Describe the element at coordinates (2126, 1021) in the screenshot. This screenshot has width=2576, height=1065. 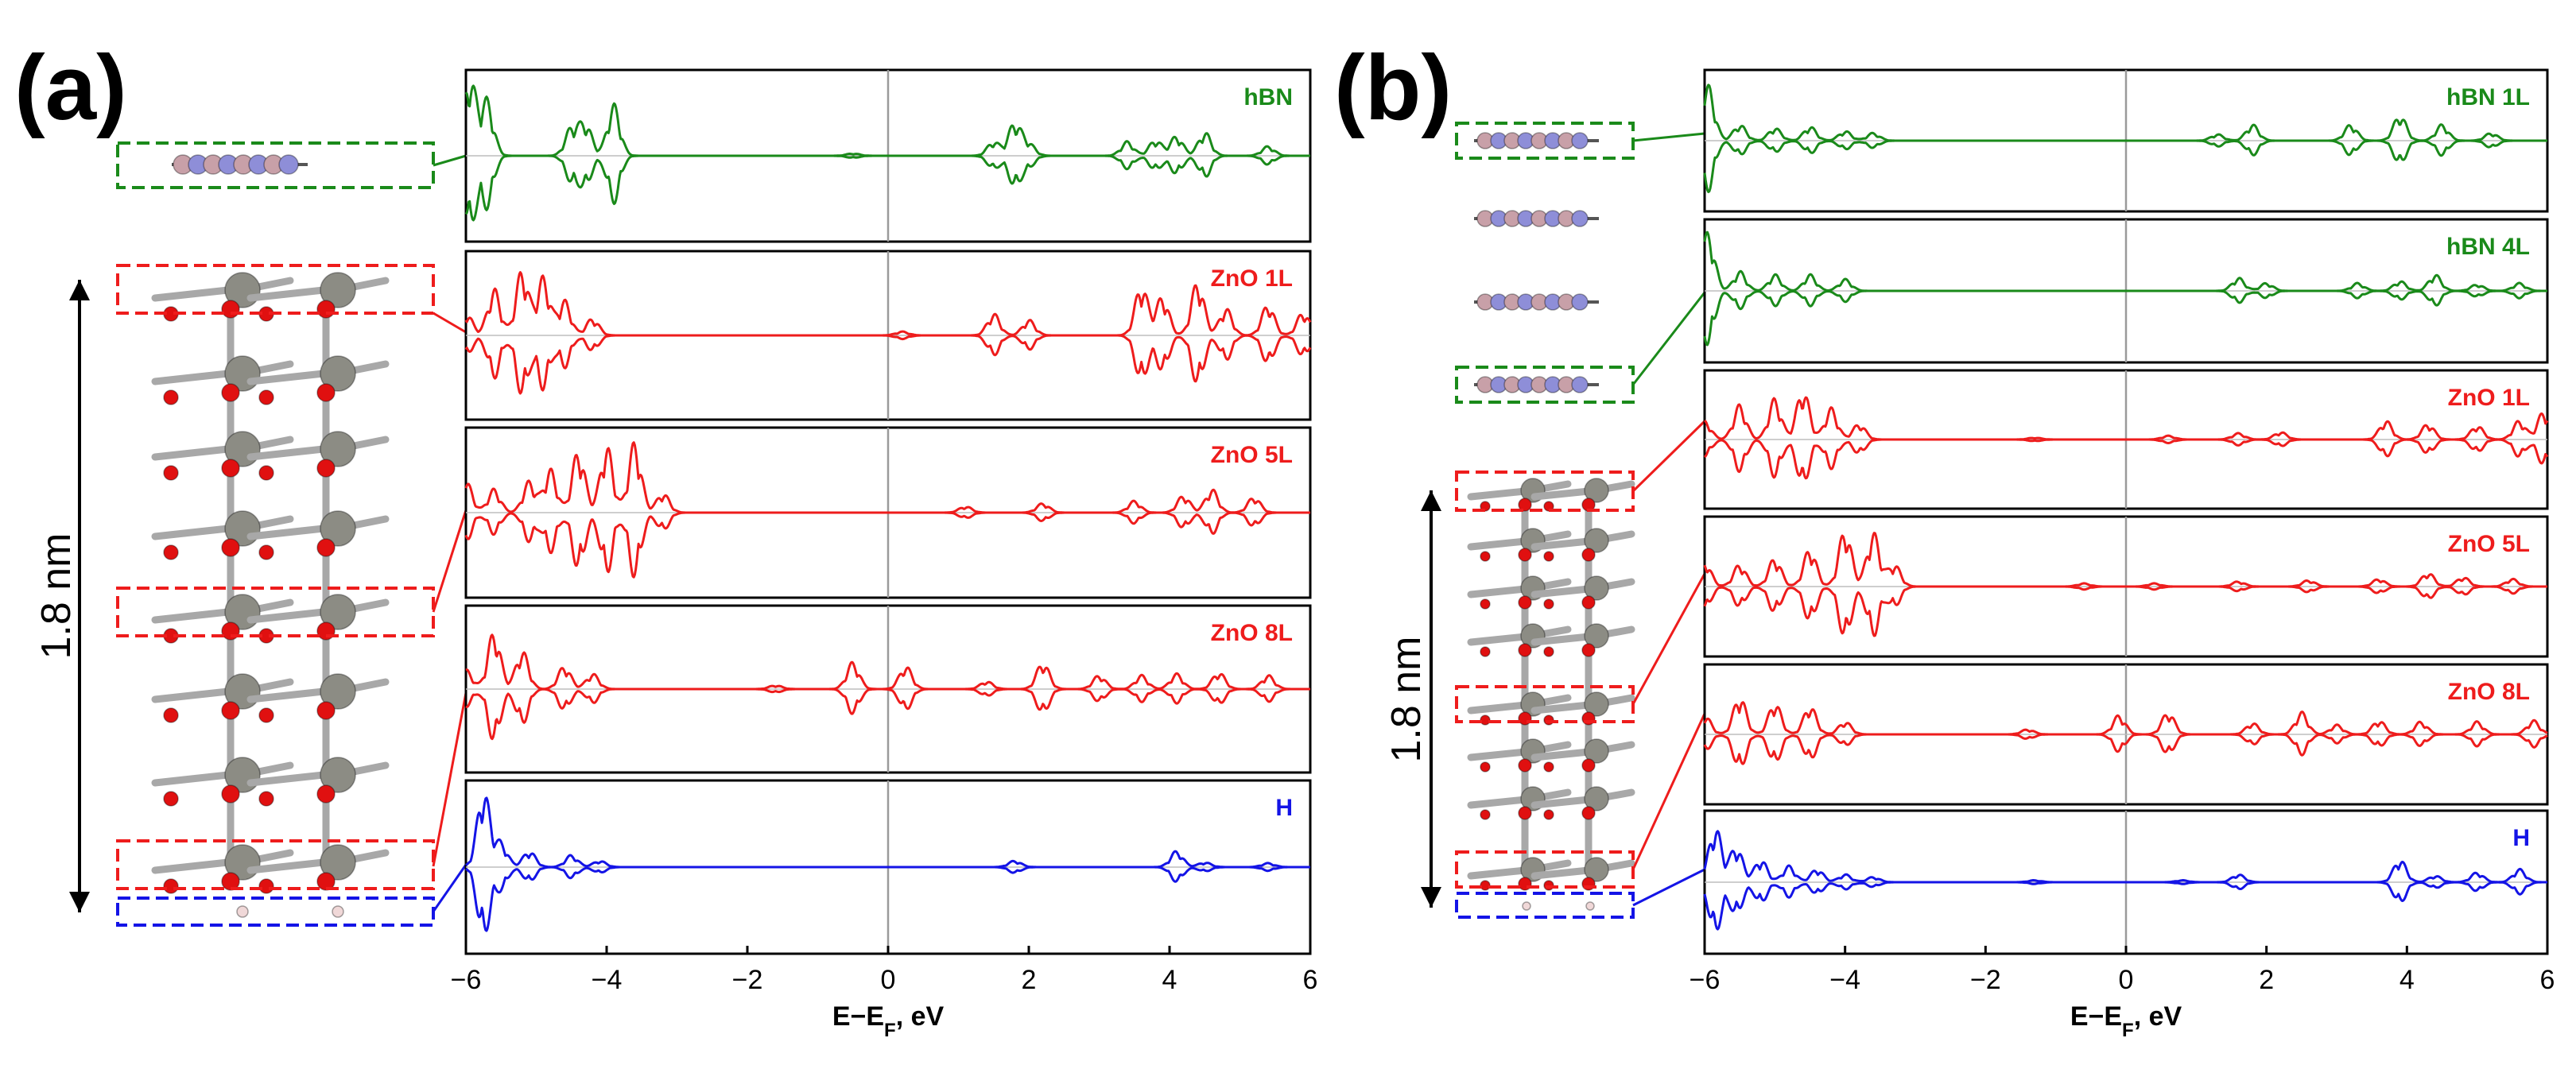
I see `x-axis-label-b: E−EF, eV` at that location.